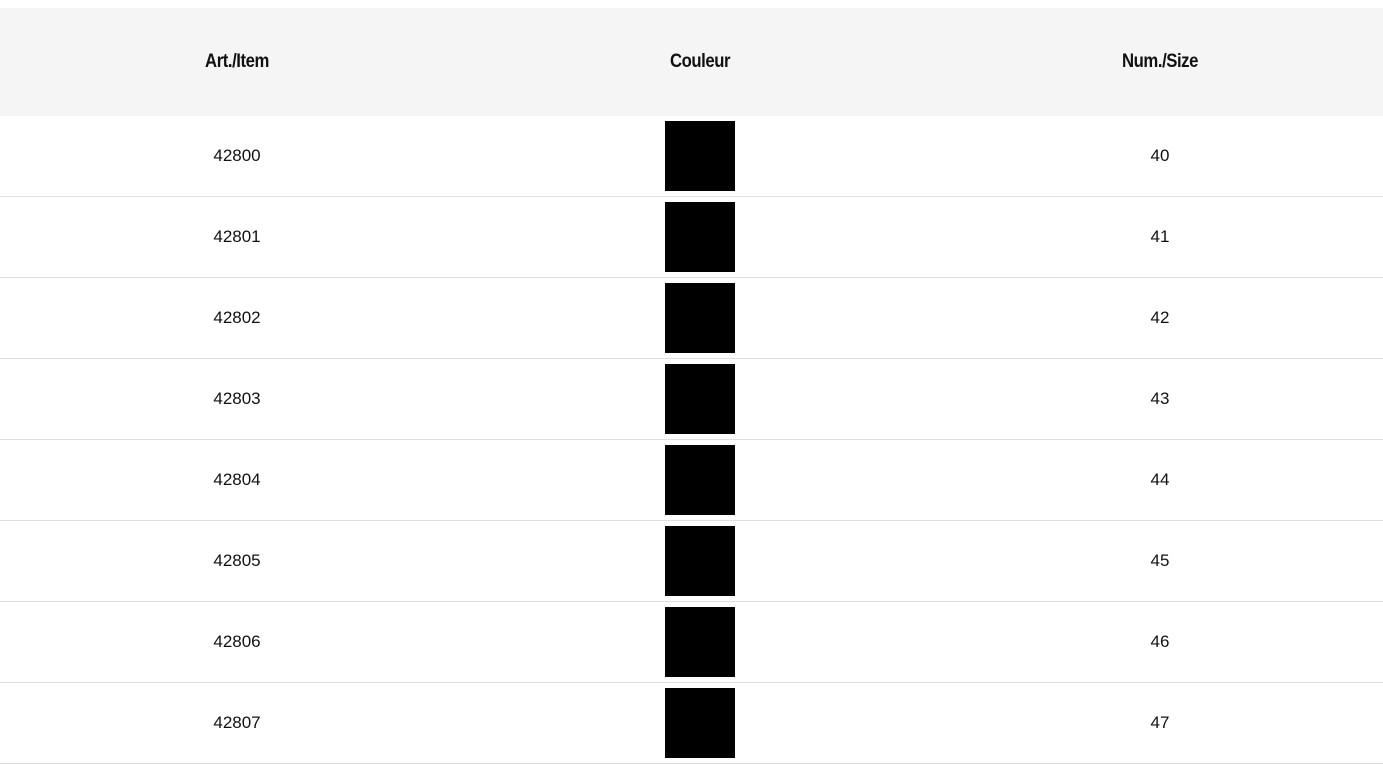 The height and width of the screenshot is (764, 1383). I want to click on table-row: 42806 46, so click(691, 642).